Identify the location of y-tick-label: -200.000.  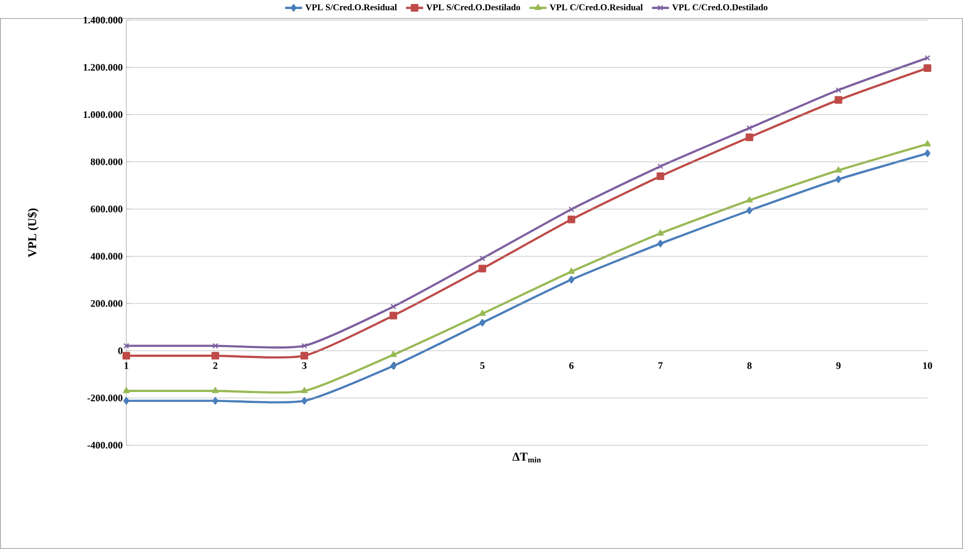
(104, 398).